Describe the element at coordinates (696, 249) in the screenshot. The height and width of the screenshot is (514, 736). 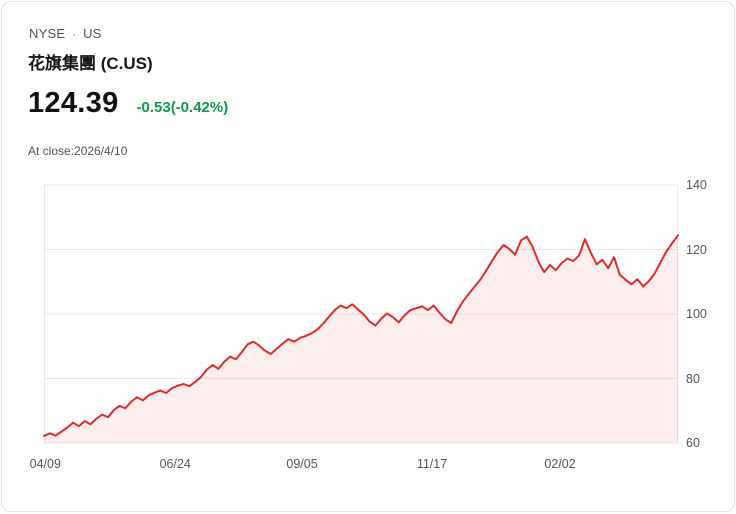
I see `y-axis-tick-label: 120` at that location.